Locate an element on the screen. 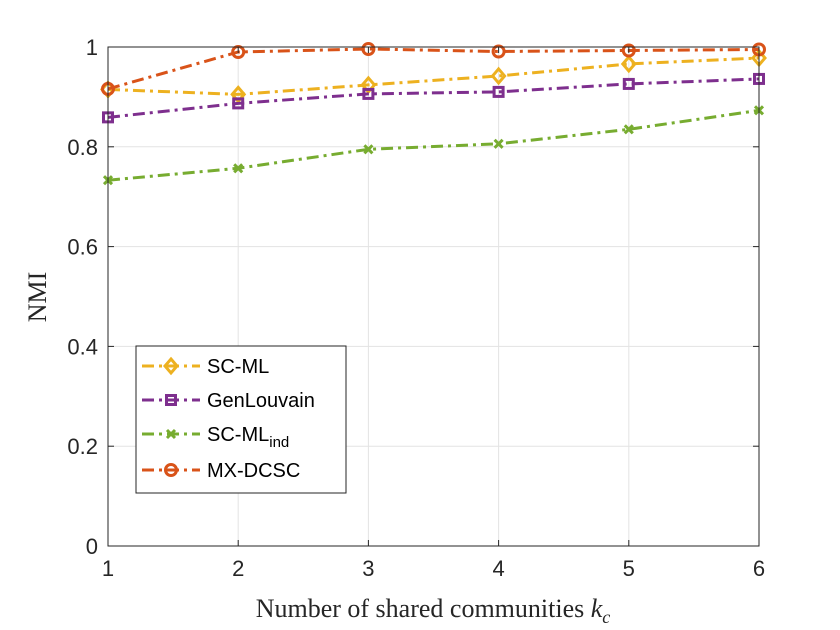  legend-label-text: MX-DCSC is located at coordinates (253, 471).